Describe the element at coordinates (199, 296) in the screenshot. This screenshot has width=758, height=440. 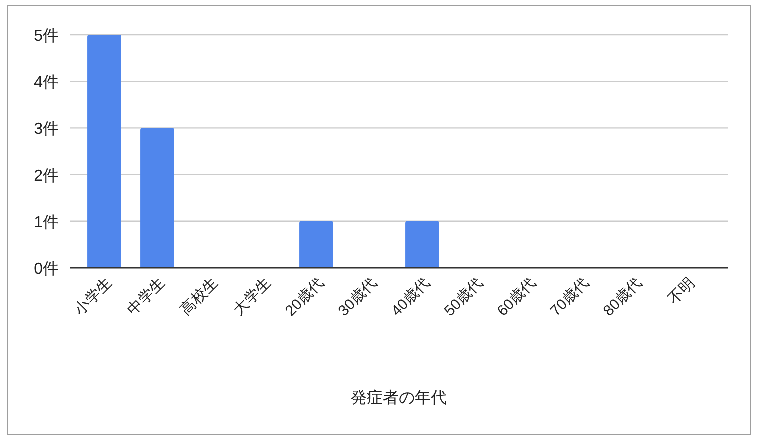
I see `x-tick-label: 高校生` at that location.